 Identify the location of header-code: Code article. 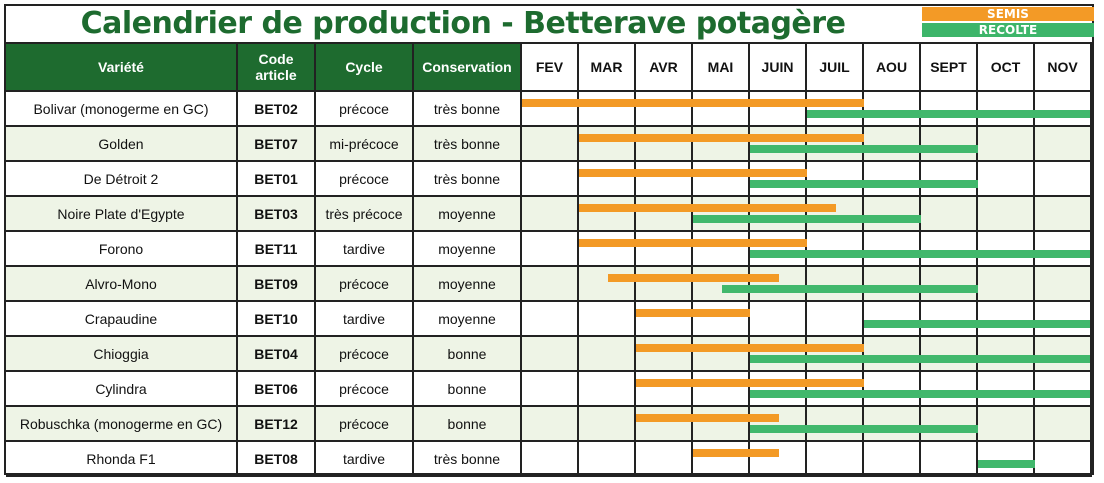
(277, 68).